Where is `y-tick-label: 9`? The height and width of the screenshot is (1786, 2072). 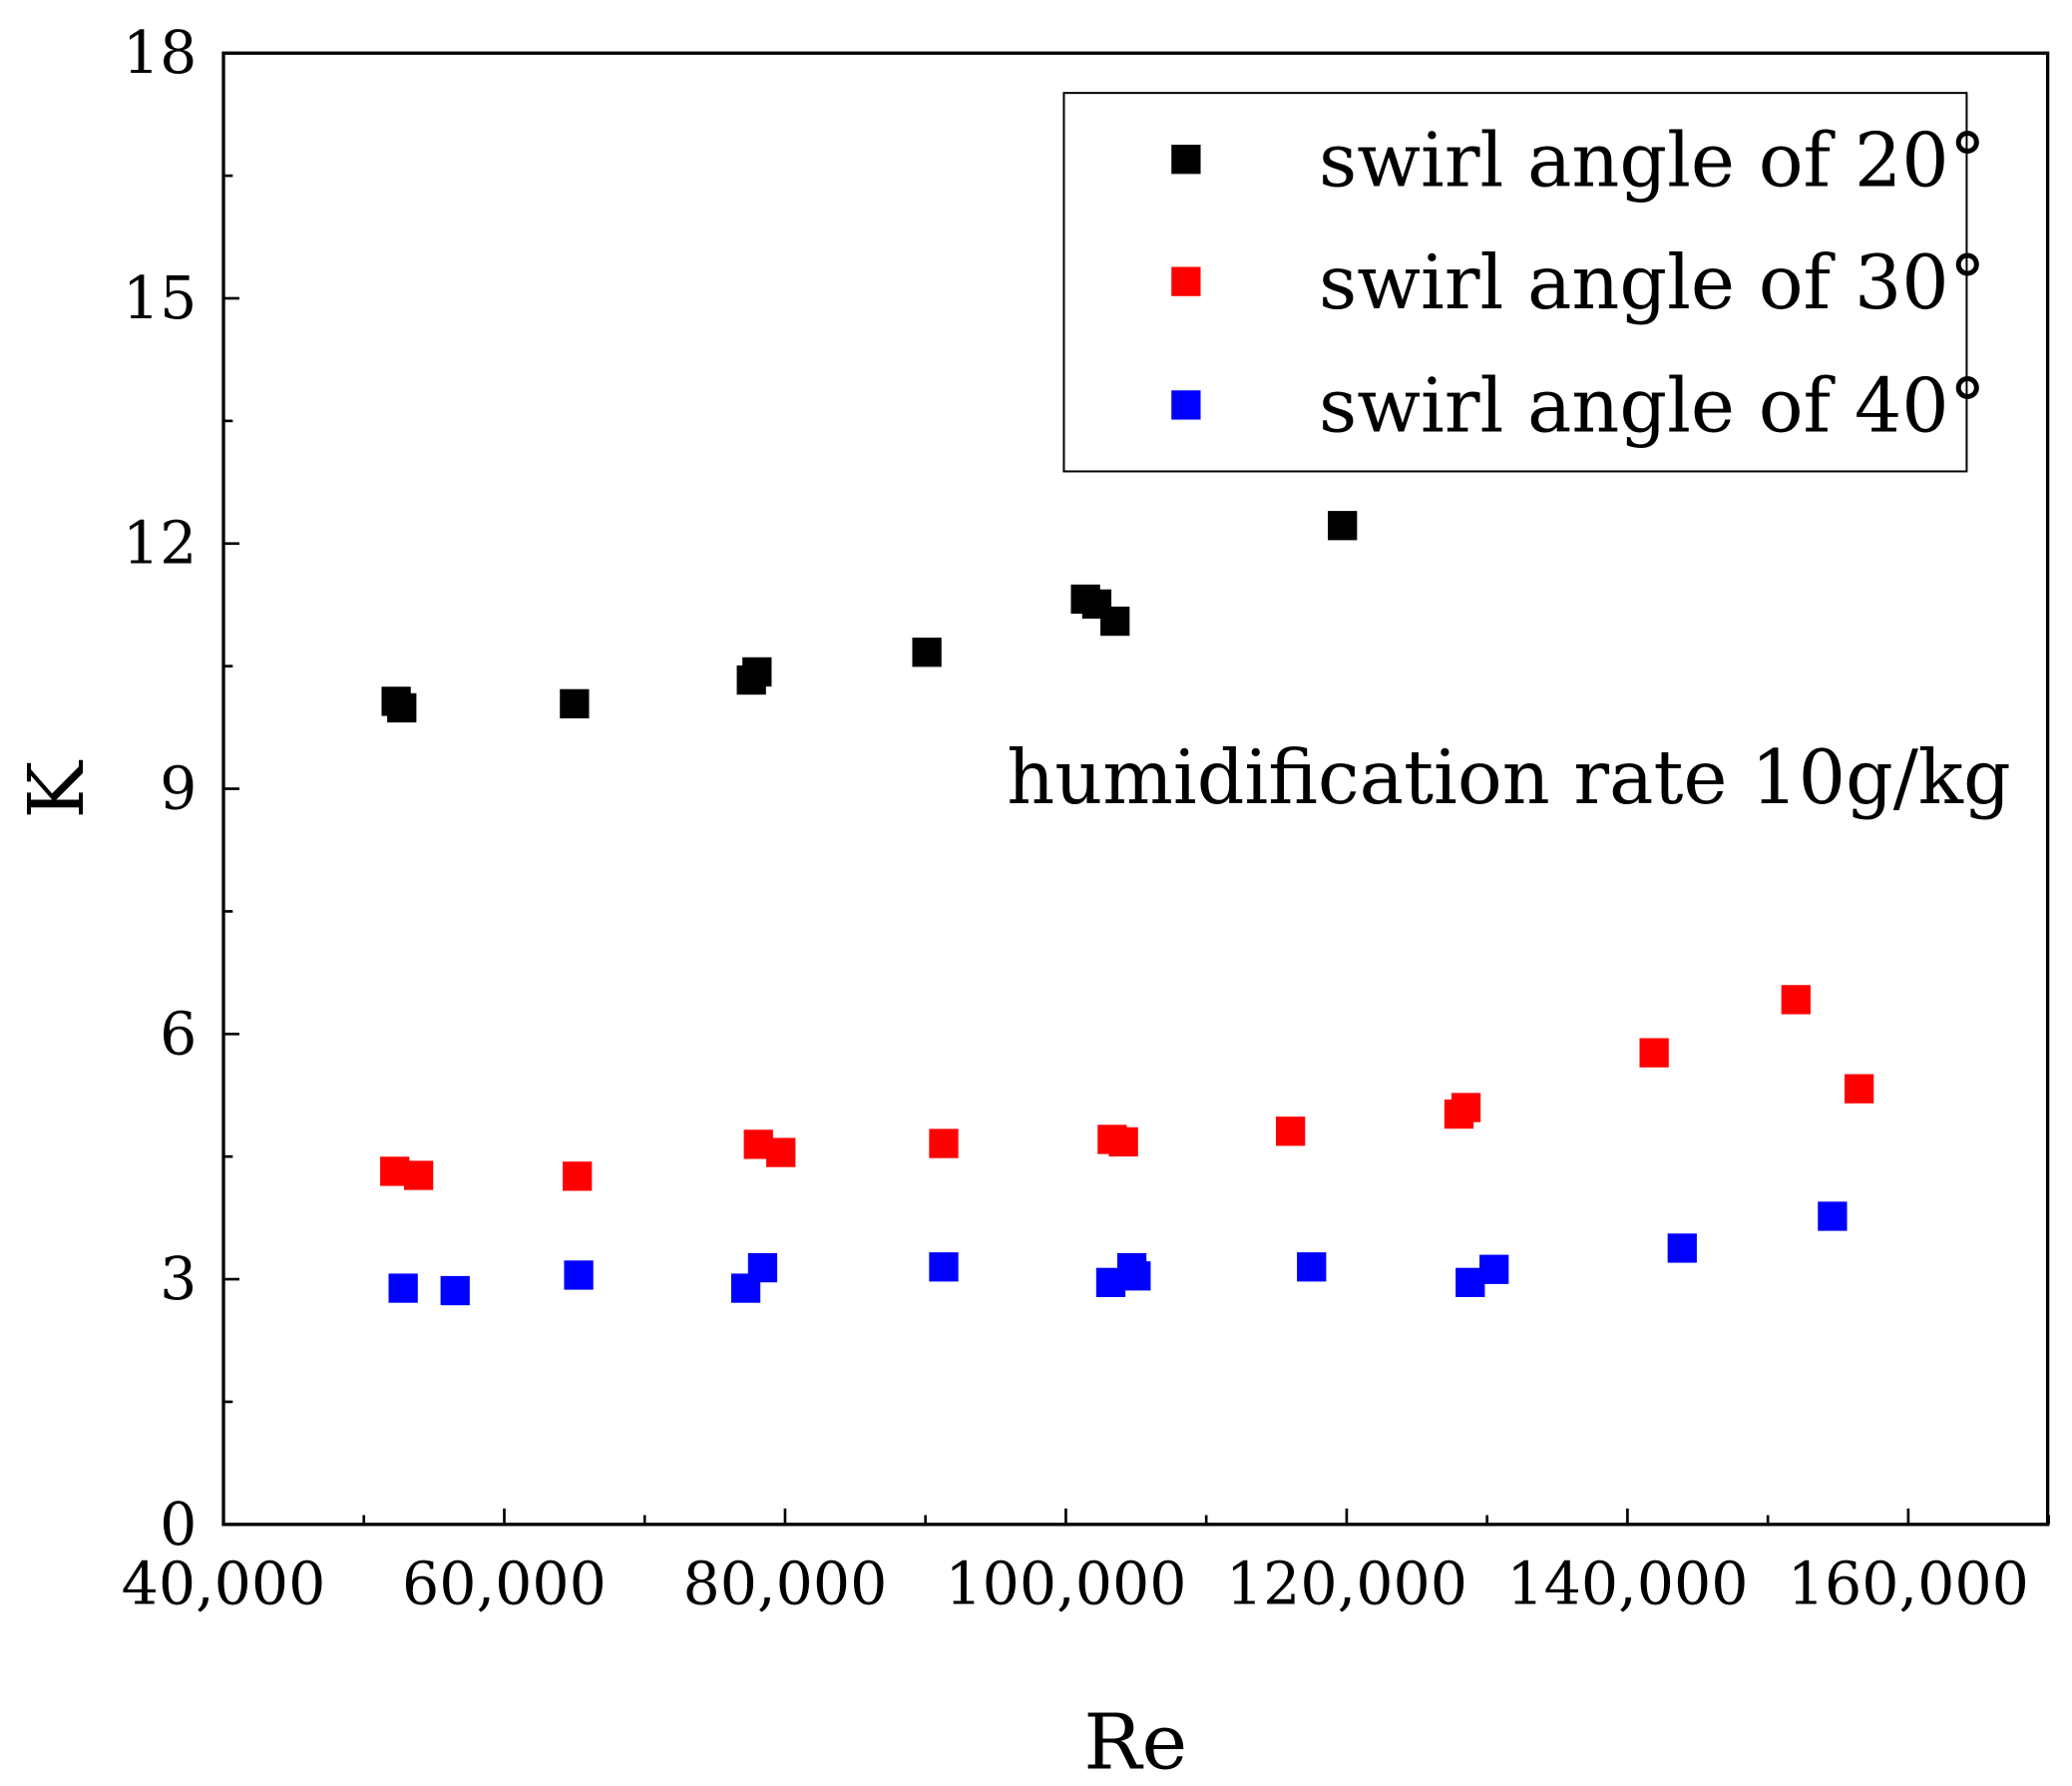 y-tick-label: 9 is located at coordinates (178, 788).